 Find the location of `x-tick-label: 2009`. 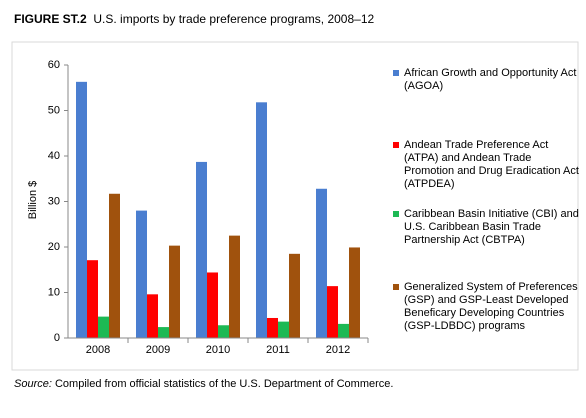

x-tick-label: 2009 is located at coordinates (158, 350).